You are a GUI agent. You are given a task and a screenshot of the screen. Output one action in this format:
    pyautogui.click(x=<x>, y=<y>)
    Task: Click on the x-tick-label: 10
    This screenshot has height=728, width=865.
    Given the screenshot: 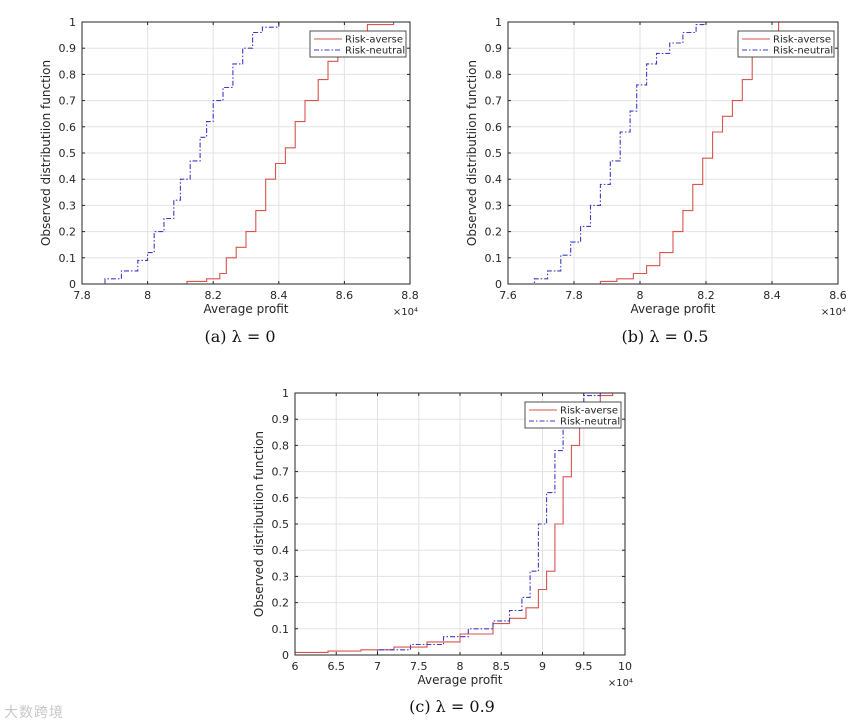 What is the action you would take?
    pyautogui.click(x=625, y=666)
    